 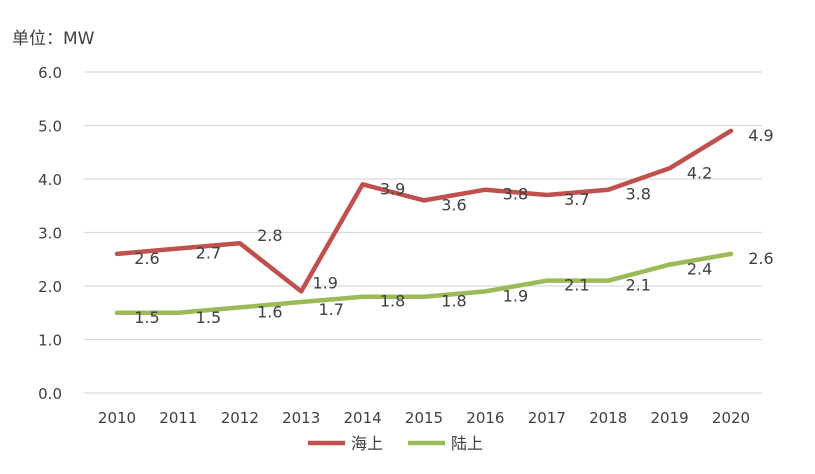 What do you see at coordinates (269, 235) in the screenshot?
I see `data-label: 2.8` at bounding box center [269, 235].